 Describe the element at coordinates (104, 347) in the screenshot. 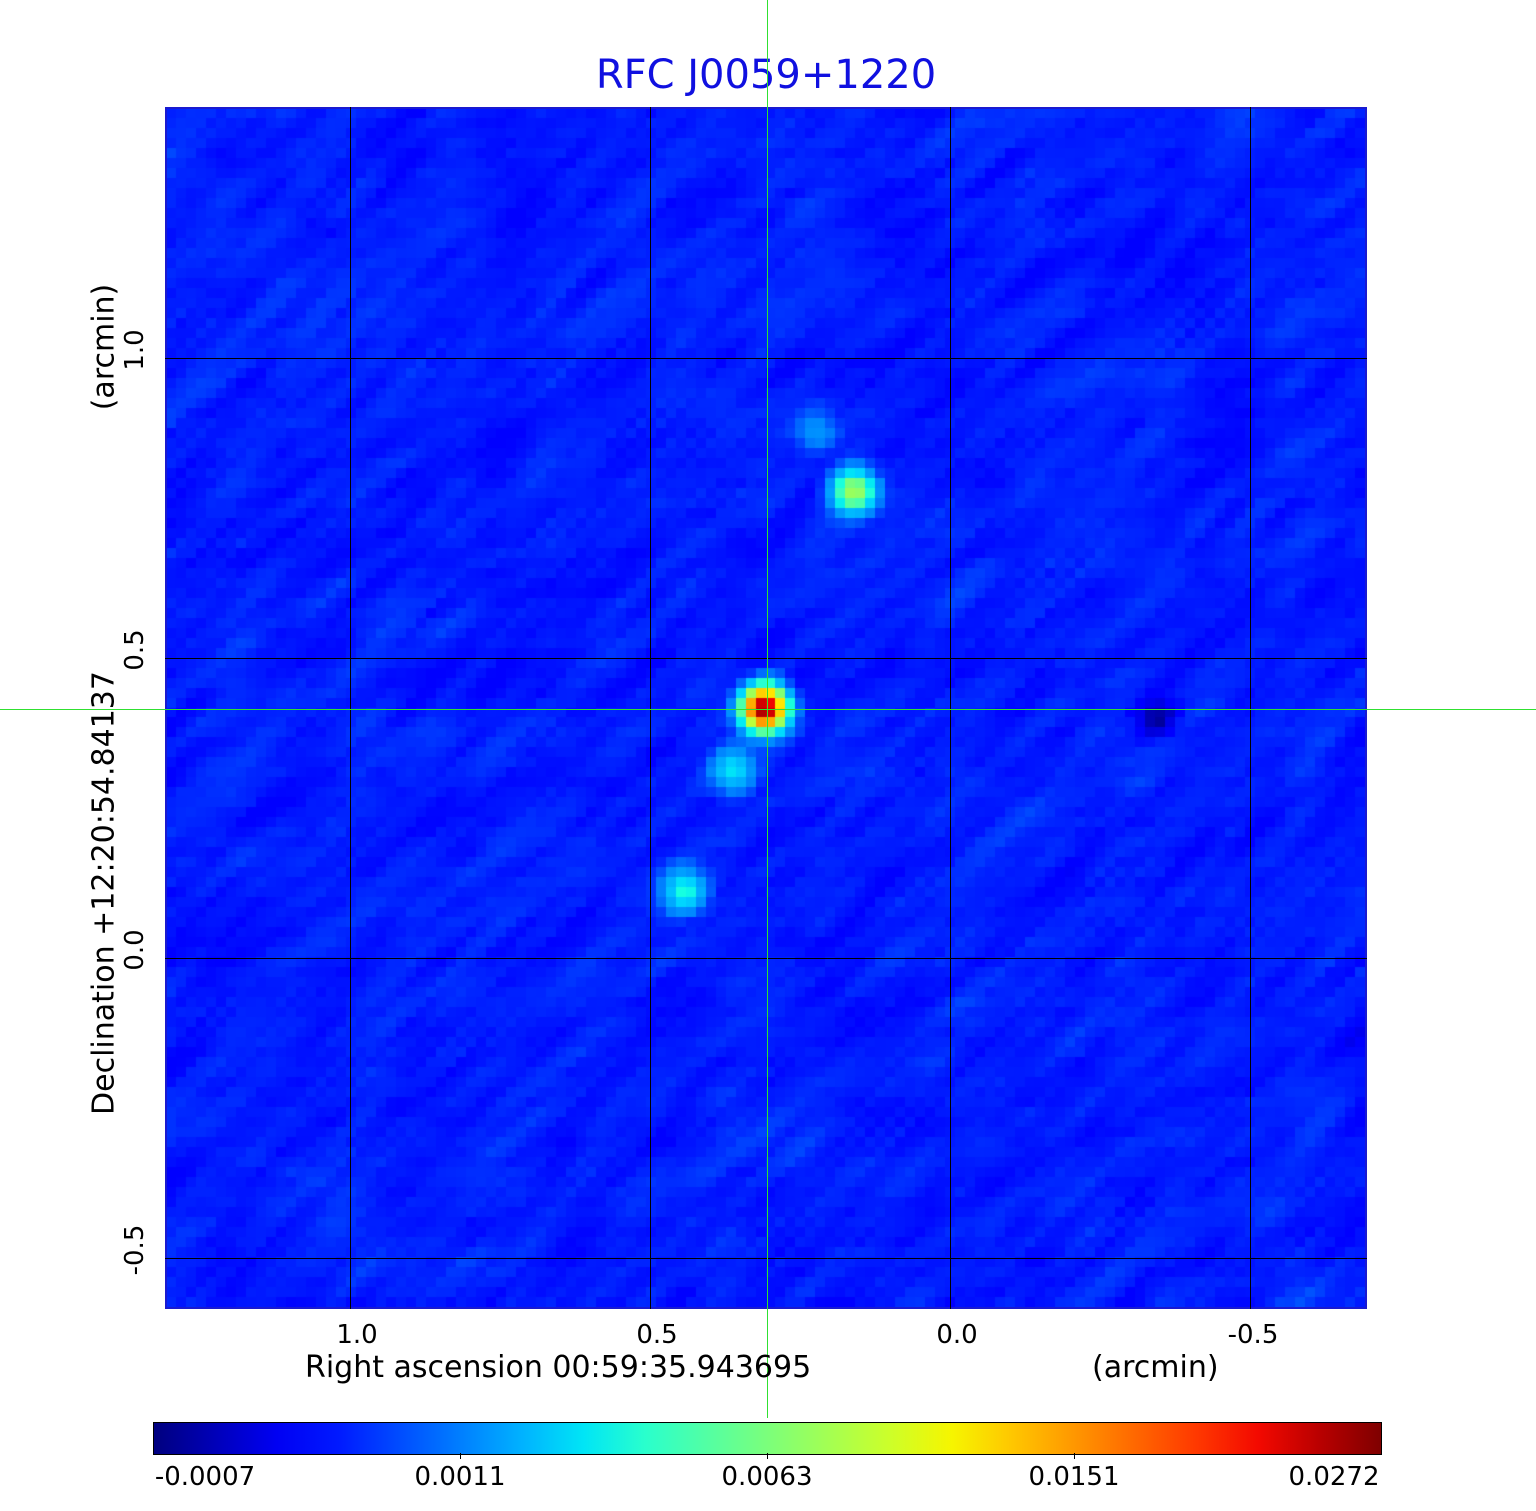

I see `y-axis-unit: (arcmin)` at that location.